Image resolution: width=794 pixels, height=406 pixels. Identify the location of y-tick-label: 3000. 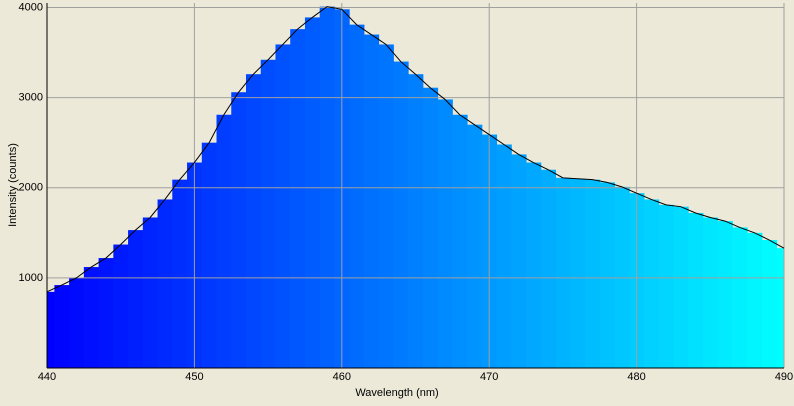
(31, 98).